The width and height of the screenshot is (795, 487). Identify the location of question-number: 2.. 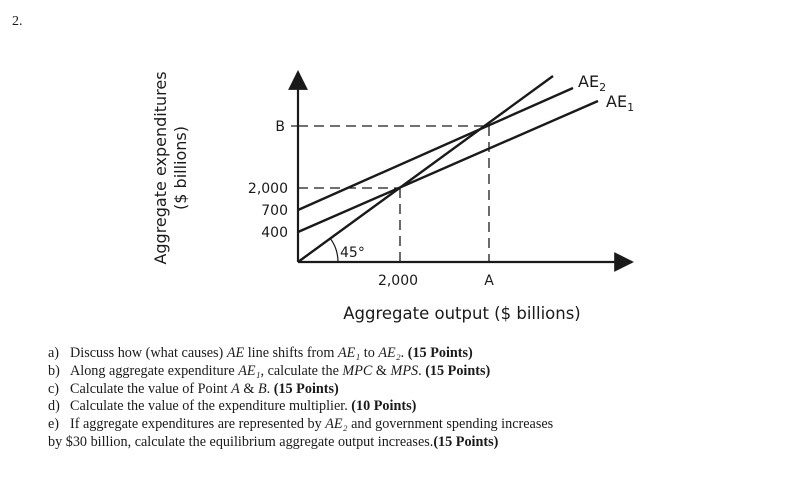
(17, 21).